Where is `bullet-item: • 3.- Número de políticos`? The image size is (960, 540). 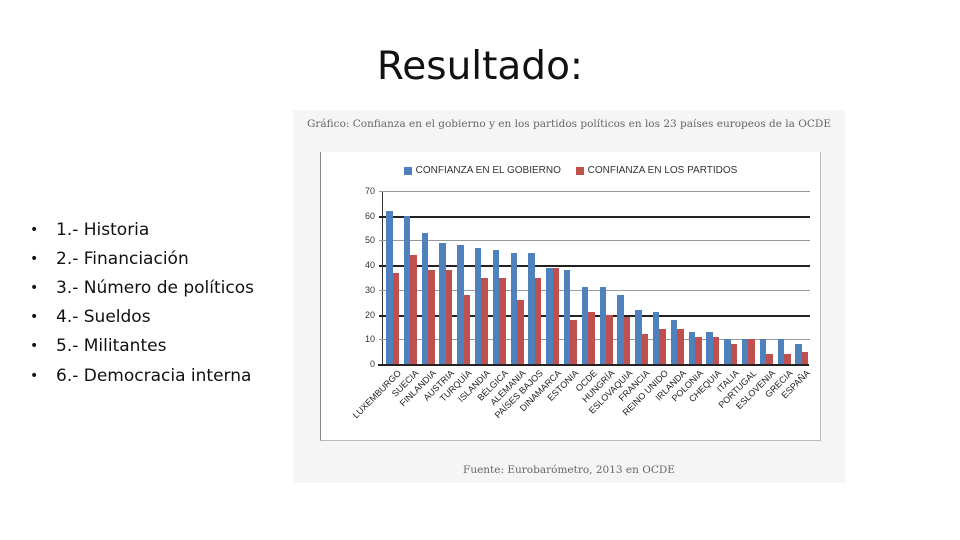 bullet-item: • 3.- Número de políticos is located at coordinates (142, 287).